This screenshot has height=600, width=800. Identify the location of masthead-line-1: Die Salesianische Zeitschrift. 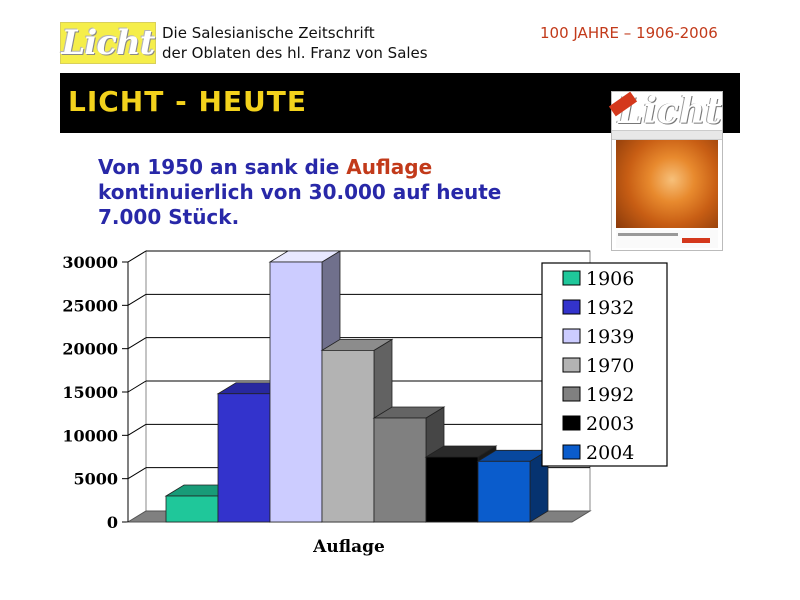
(268, 33).